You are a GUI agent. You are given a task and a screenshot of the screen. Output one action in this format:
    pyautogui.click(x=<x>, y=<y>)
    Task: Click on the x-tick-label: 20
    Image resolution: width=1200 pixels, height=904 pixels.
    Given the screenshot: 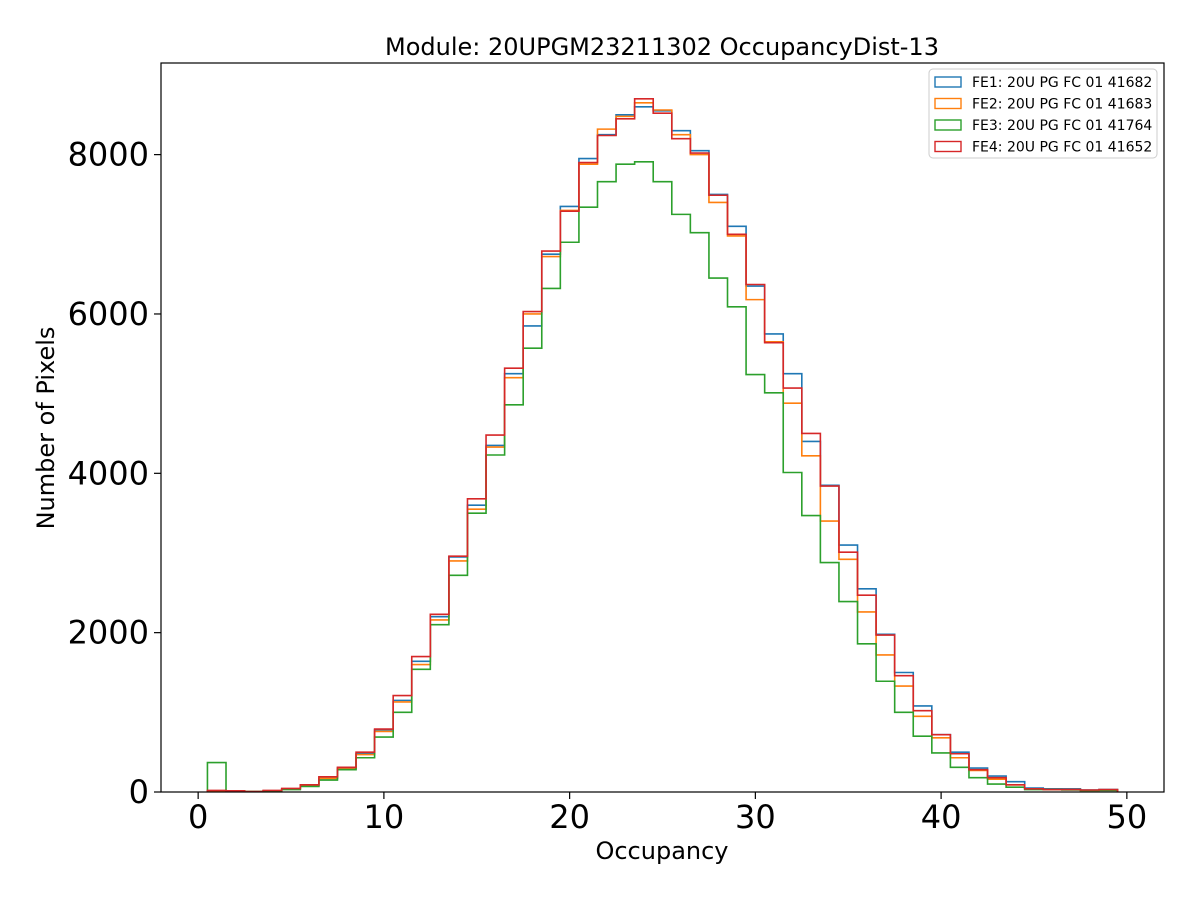 What is the action you would take?
    pyautogui.click(x=569, y=817)
    